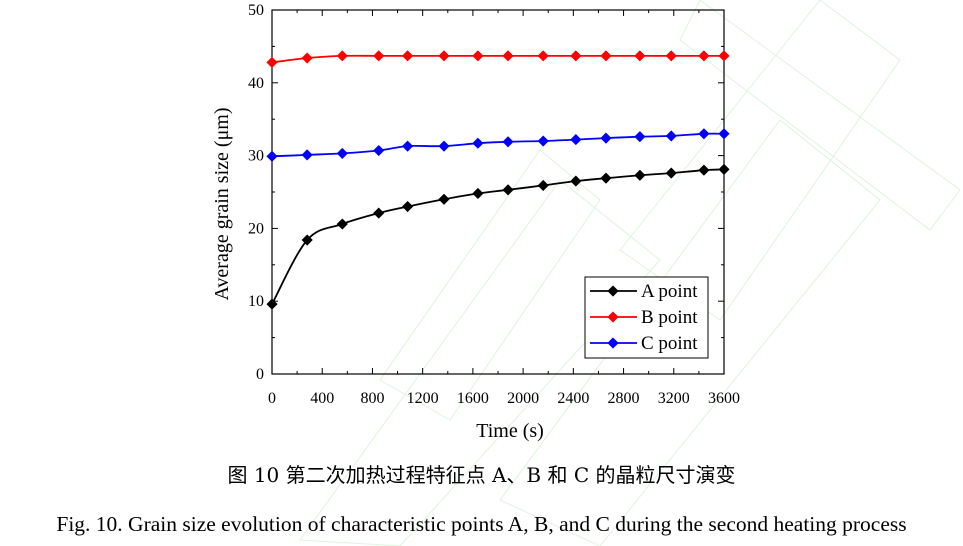 Image resolution: width=963 pixels, height=546 pixels. Describe the element at coordinates (256, 10) in the screenshot. I see `y-tick-label: 50` at that location.